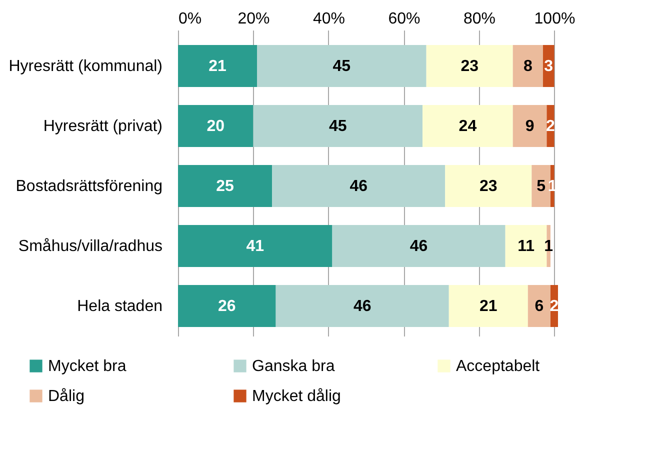 The image size is (658, 463). I want to click on data-label: 25, so click(225, 186).